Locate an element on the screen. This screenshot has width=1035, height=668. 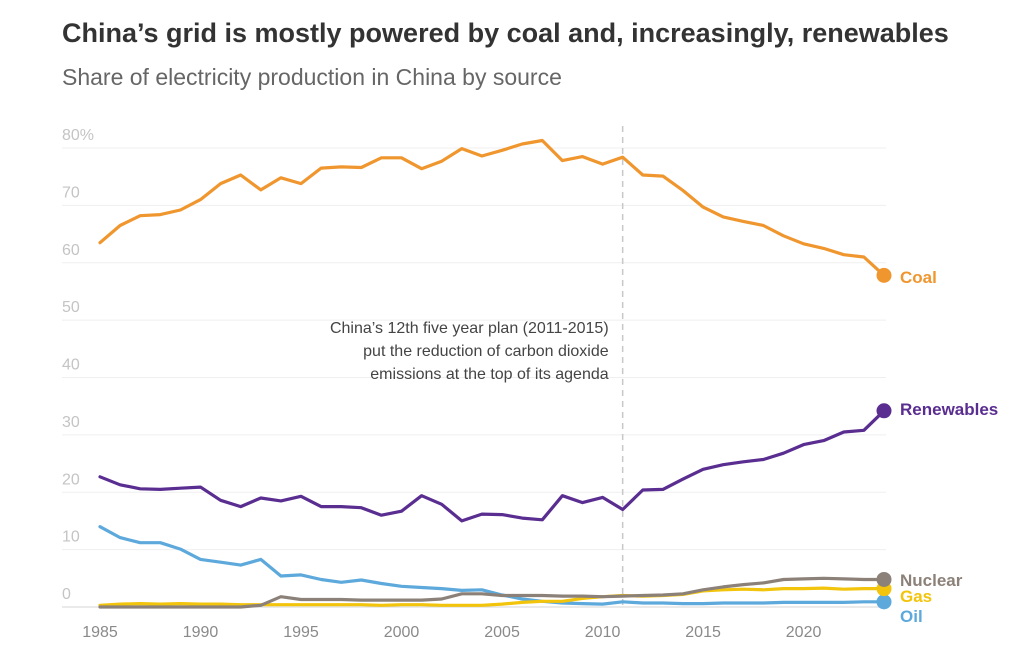
y-tick-label: 40 is located at coordinates (71, 365).